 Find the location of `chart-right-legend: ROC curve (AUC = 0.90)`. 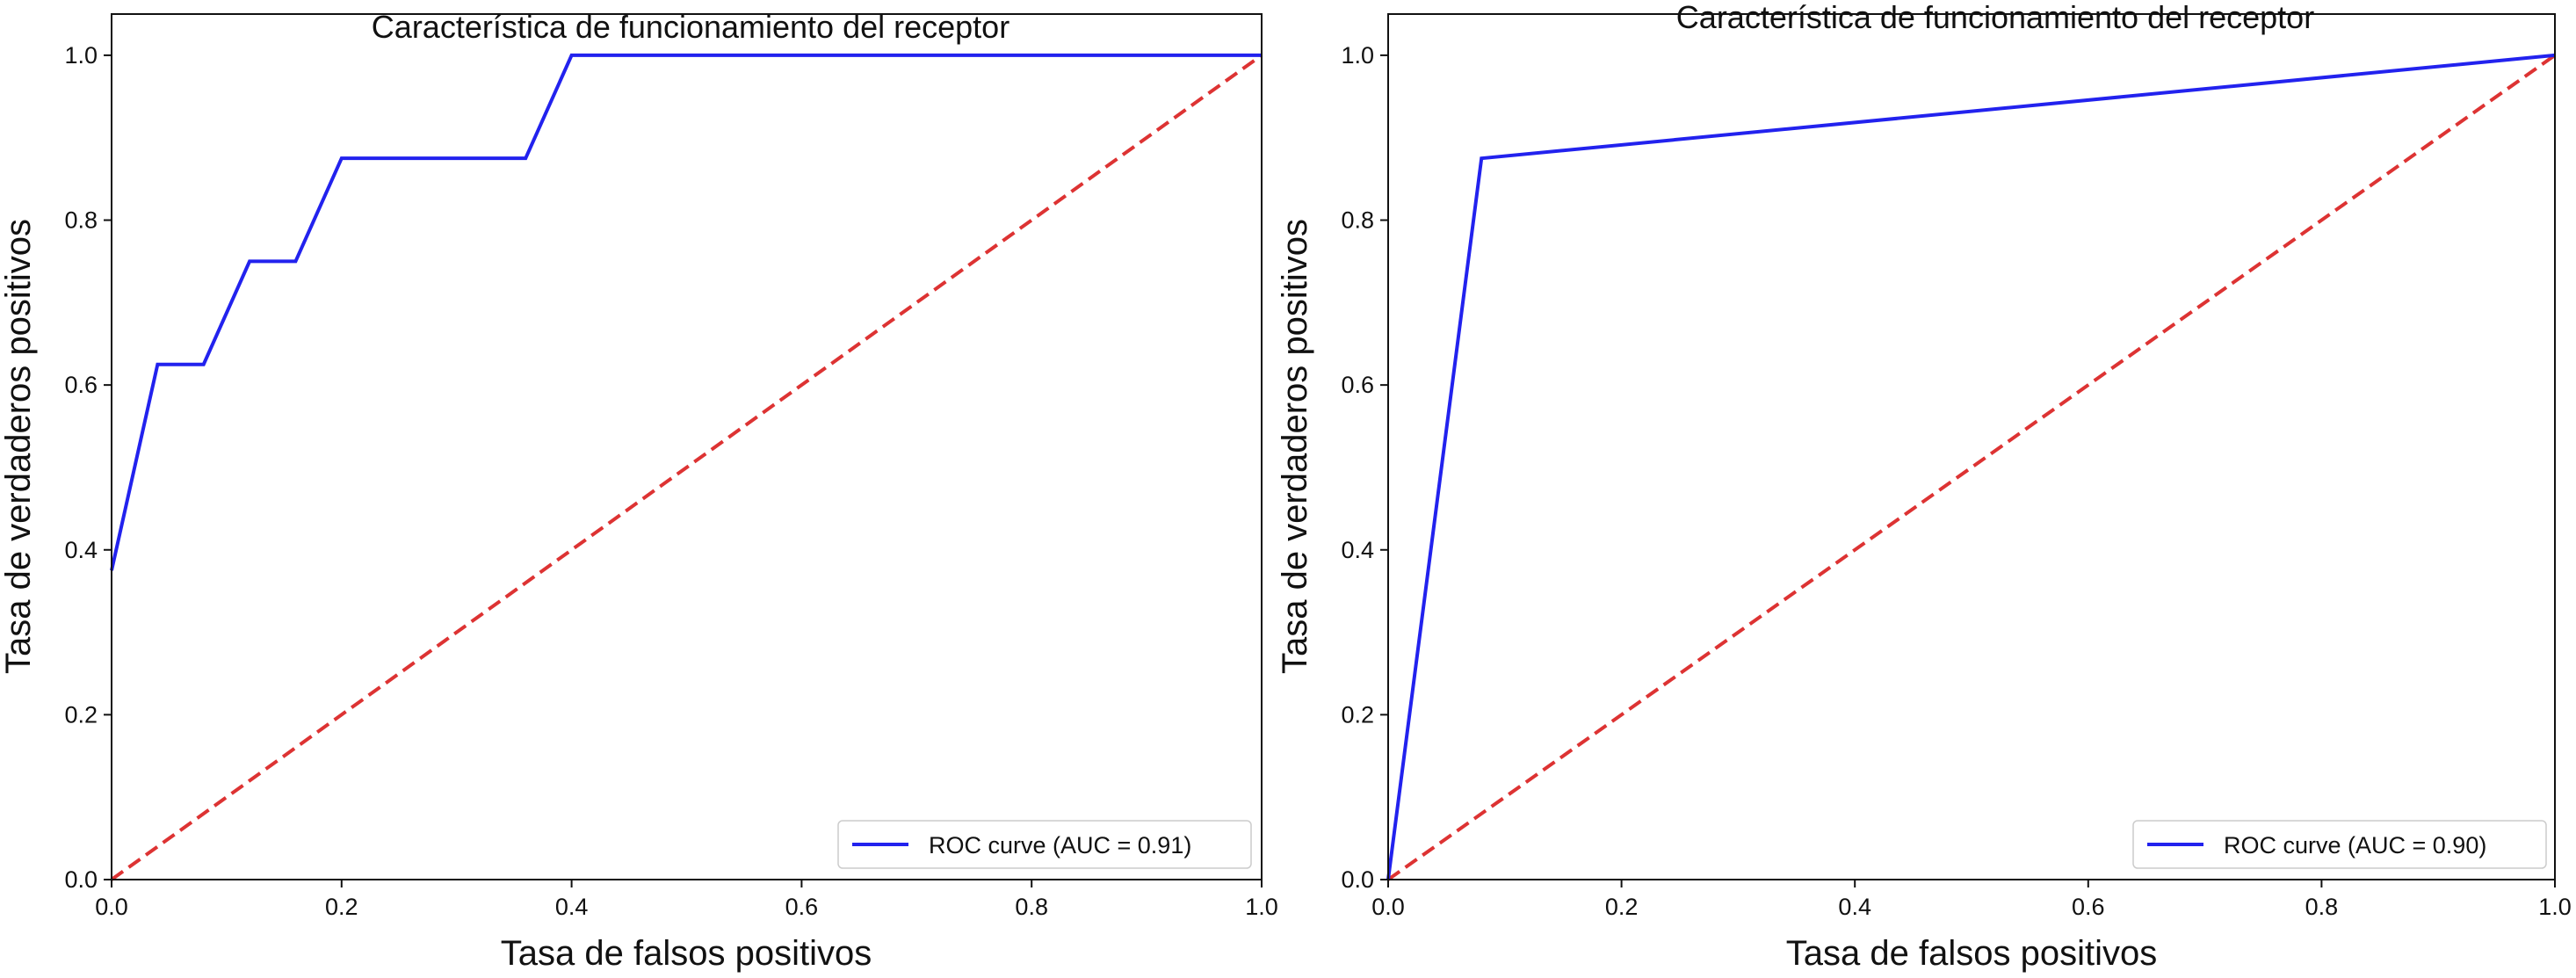

chart-right-legend: ROC curve (AUC = 0.90) is located at coordinates (2339, 845).